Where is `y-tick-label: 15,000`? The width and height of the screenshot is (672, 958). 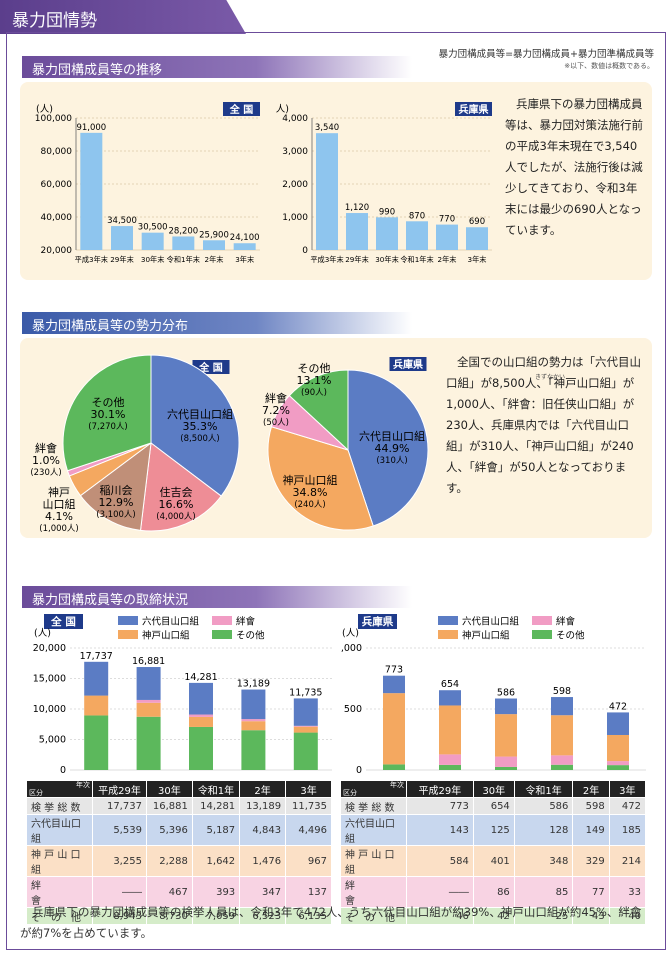
y-tick-label: 15,000 is located at coordinates (49, 679).